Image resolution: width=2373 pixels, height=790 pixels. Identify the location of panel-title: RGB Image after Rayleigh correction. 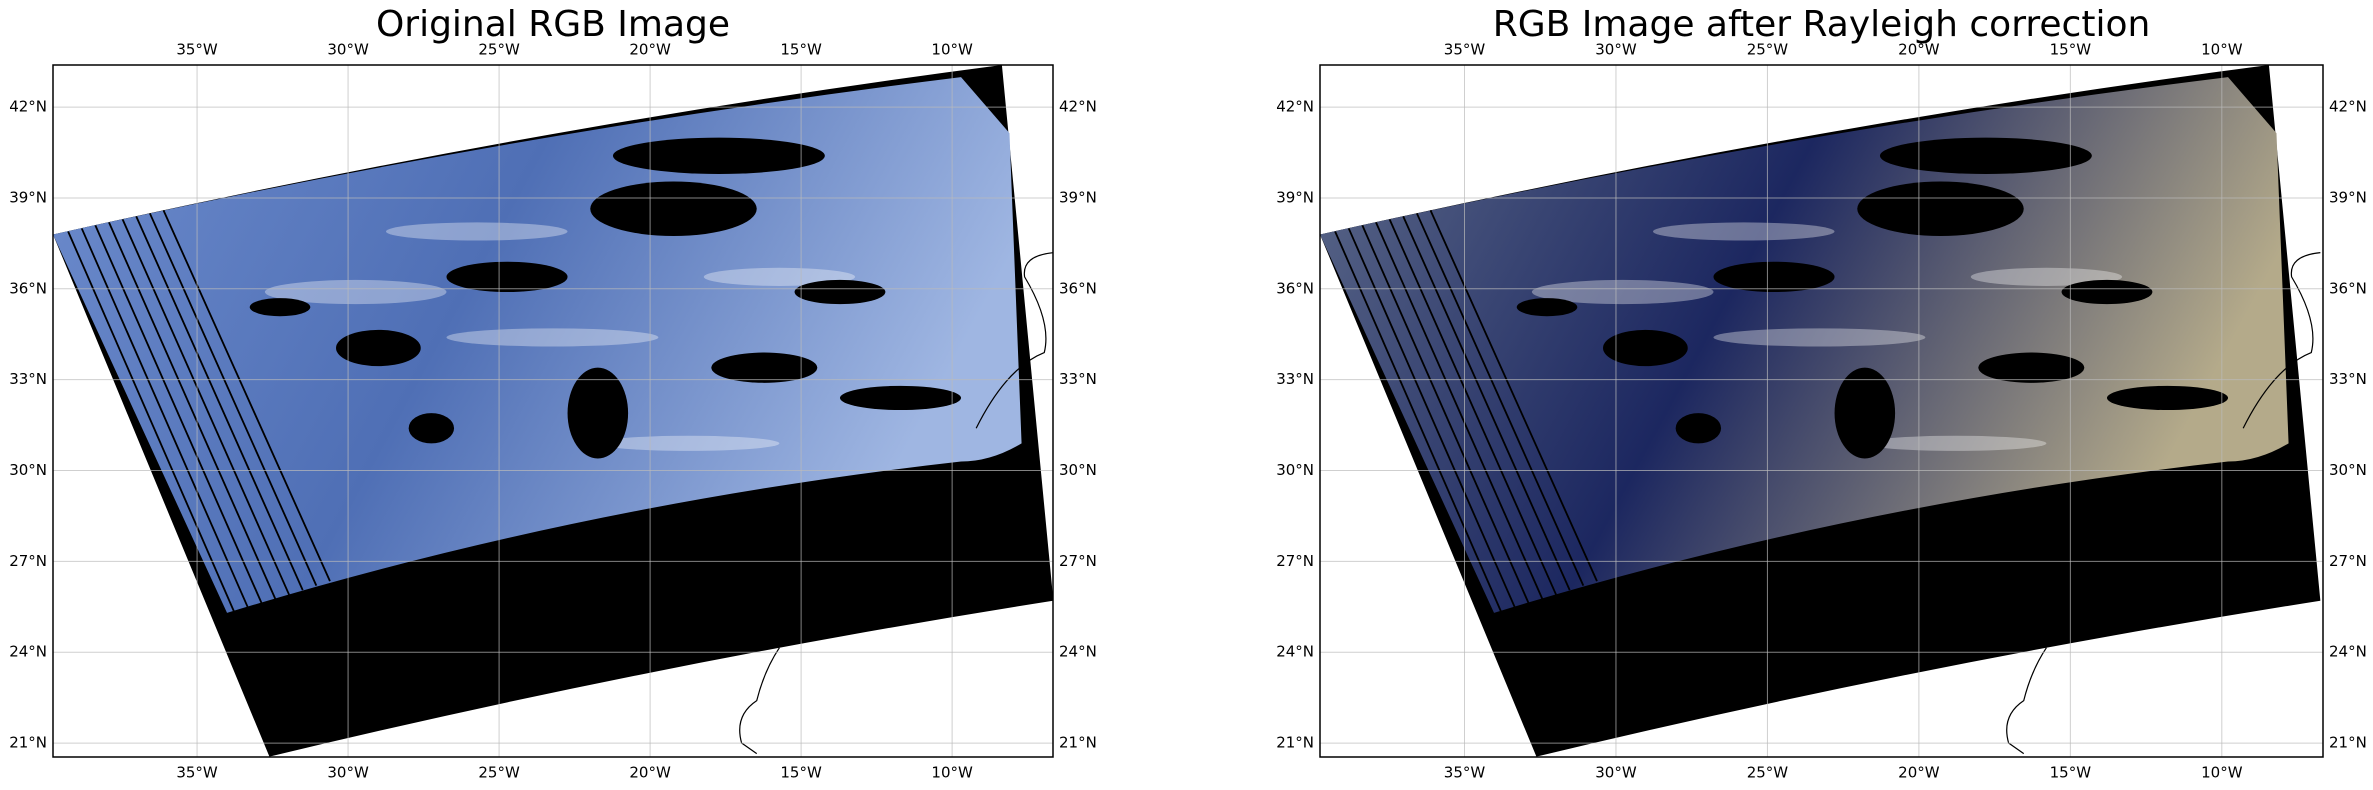
(1822, 24).